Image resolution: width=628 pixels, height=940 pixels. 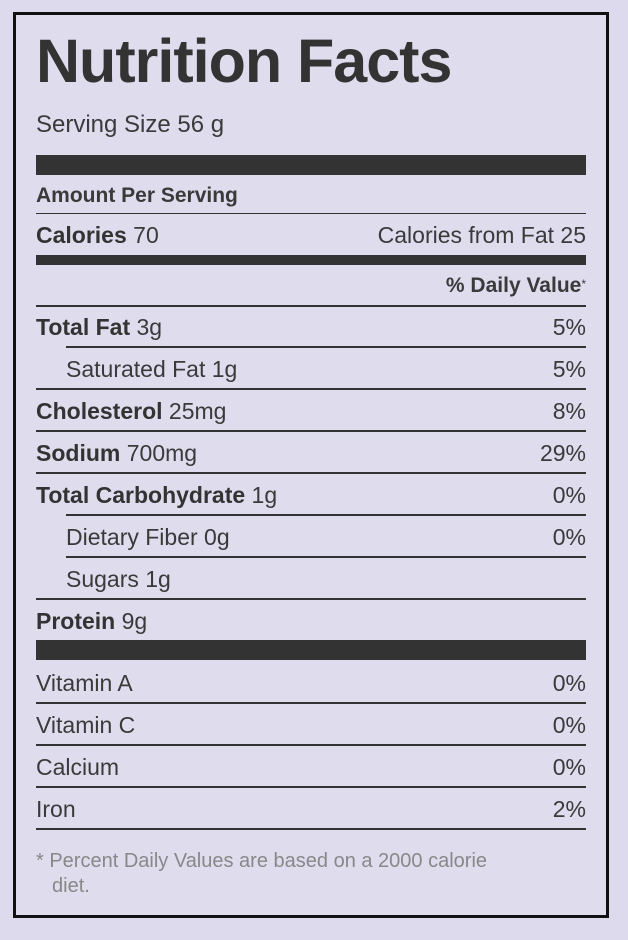 I want to click on nutrient-cell: Cholesterol 25mg, so click(x=131, y=411).